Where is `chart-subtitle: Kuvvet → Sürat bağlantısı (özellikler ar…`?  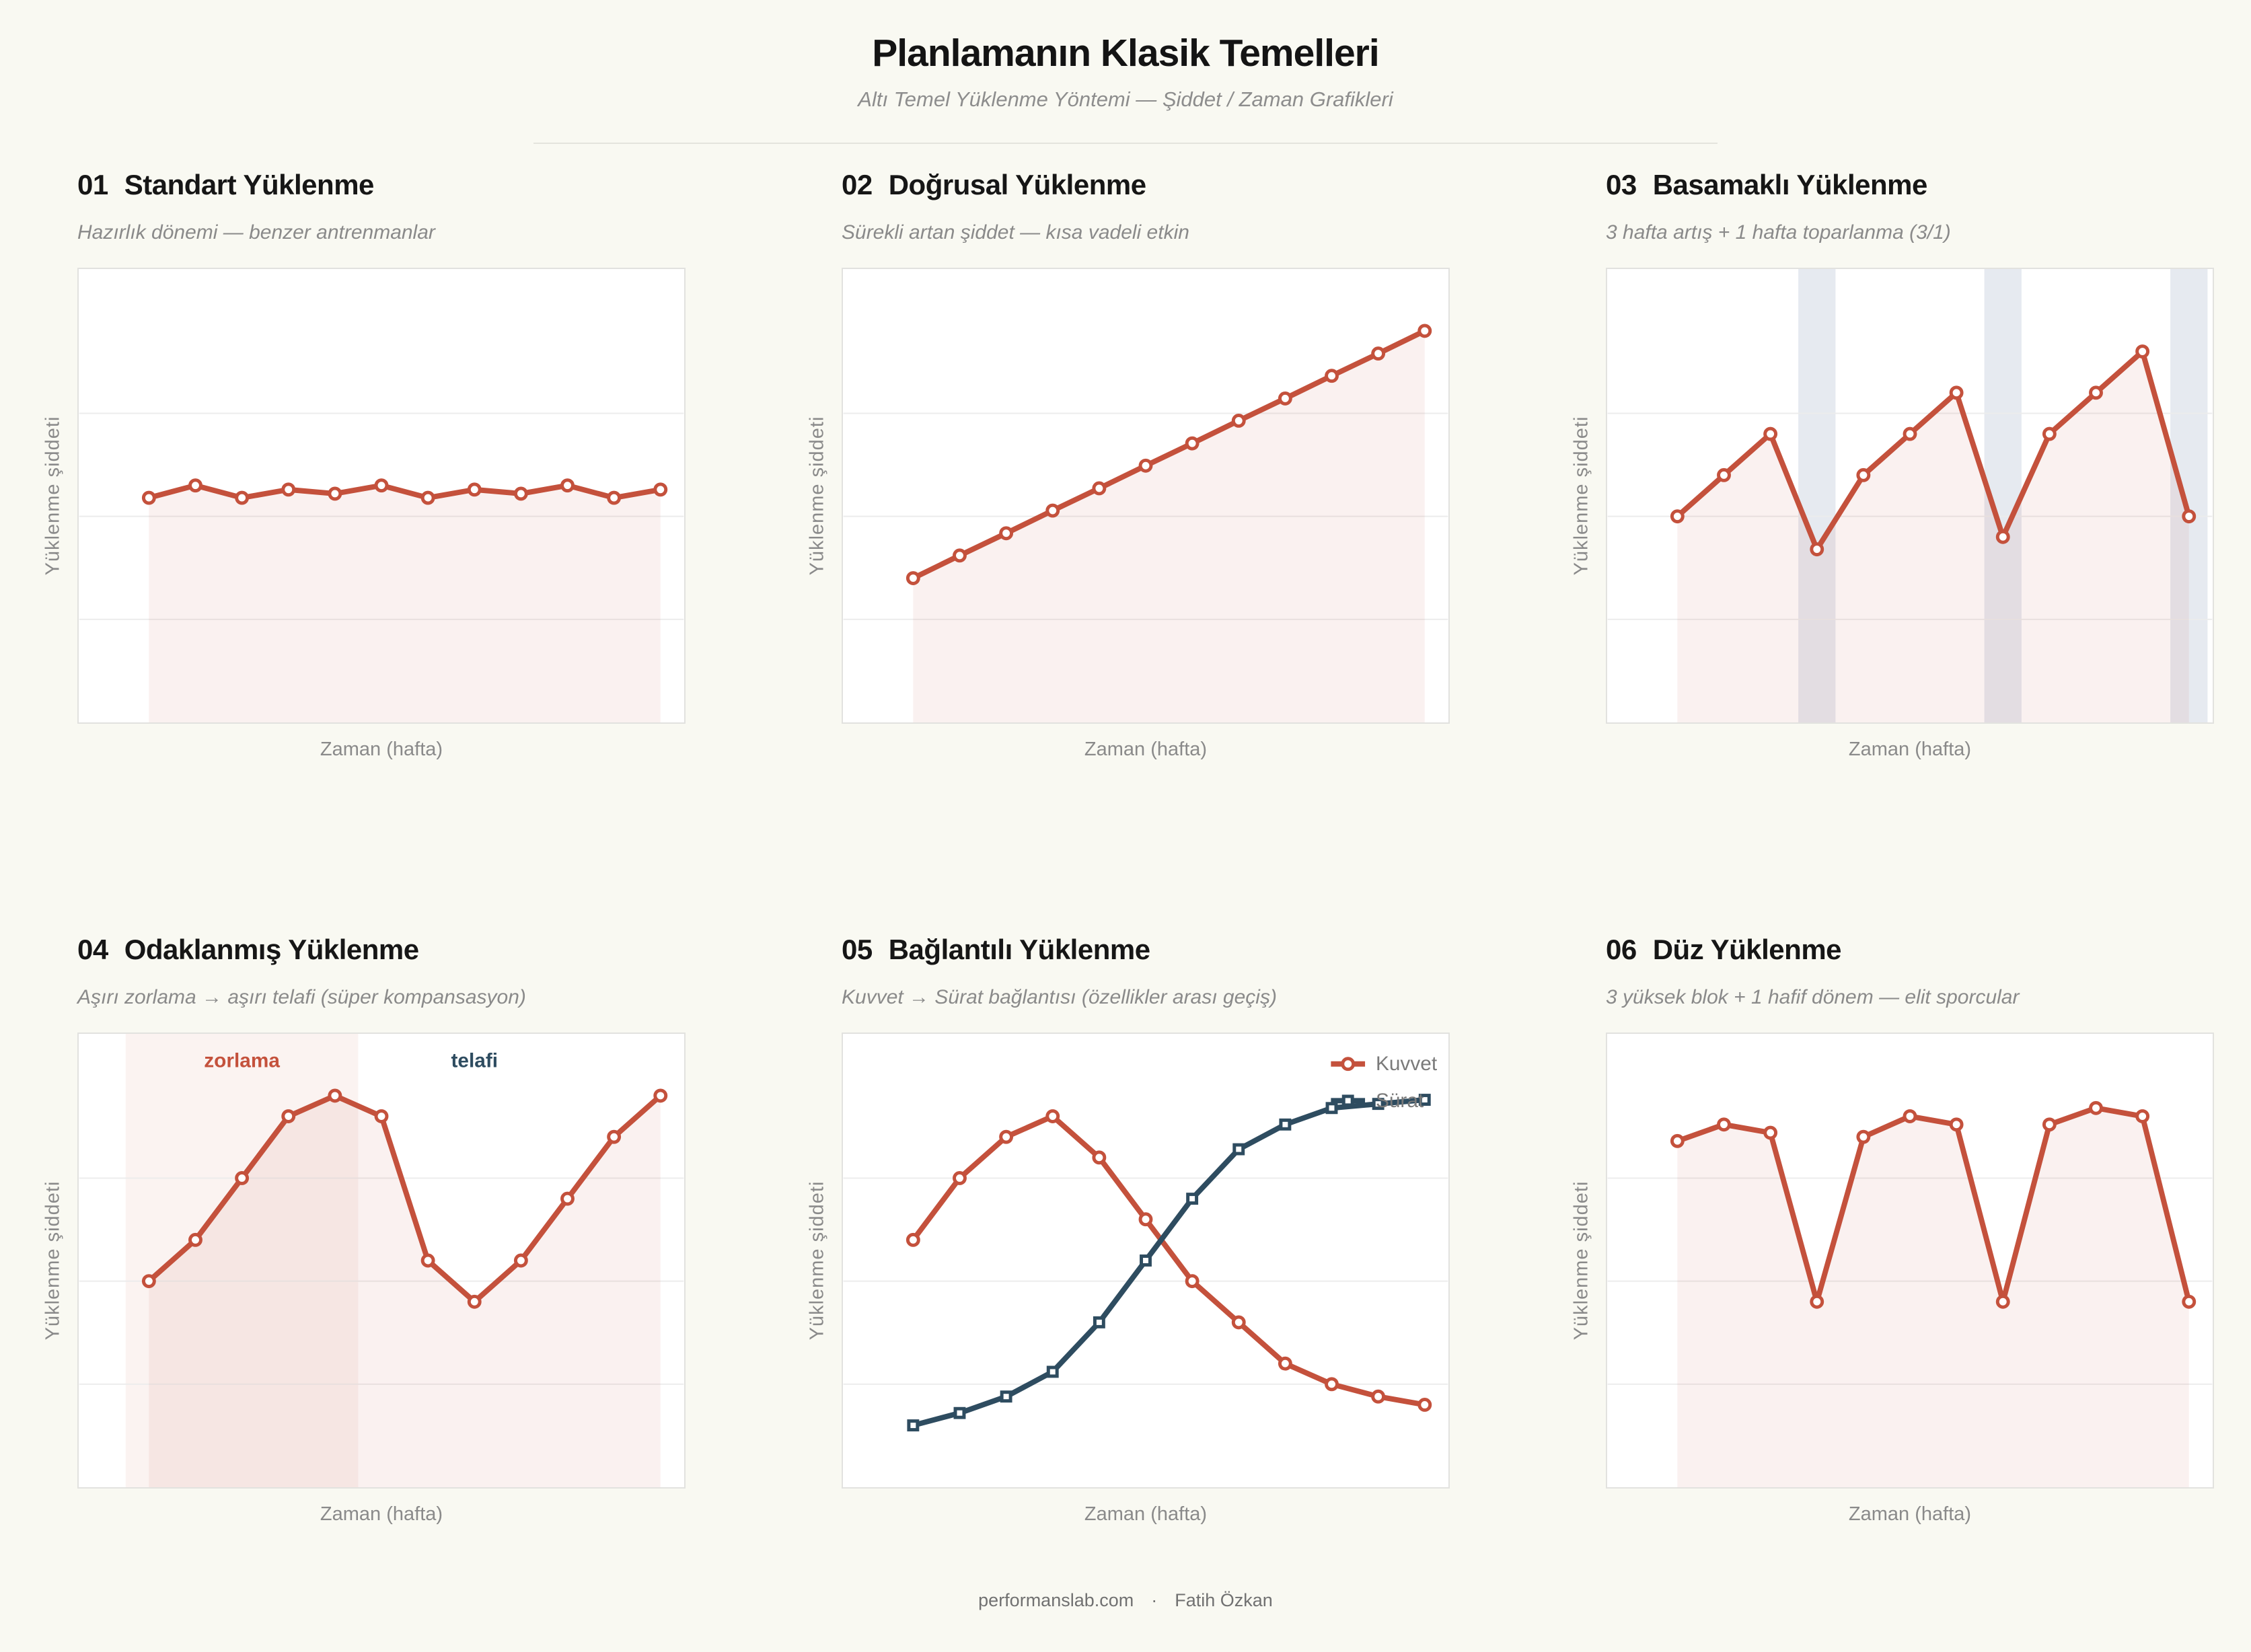
chart-subtitle: Kuvvet → Sürat bağlantısı (özellikler ar… is located at coordinates (1059, 997).